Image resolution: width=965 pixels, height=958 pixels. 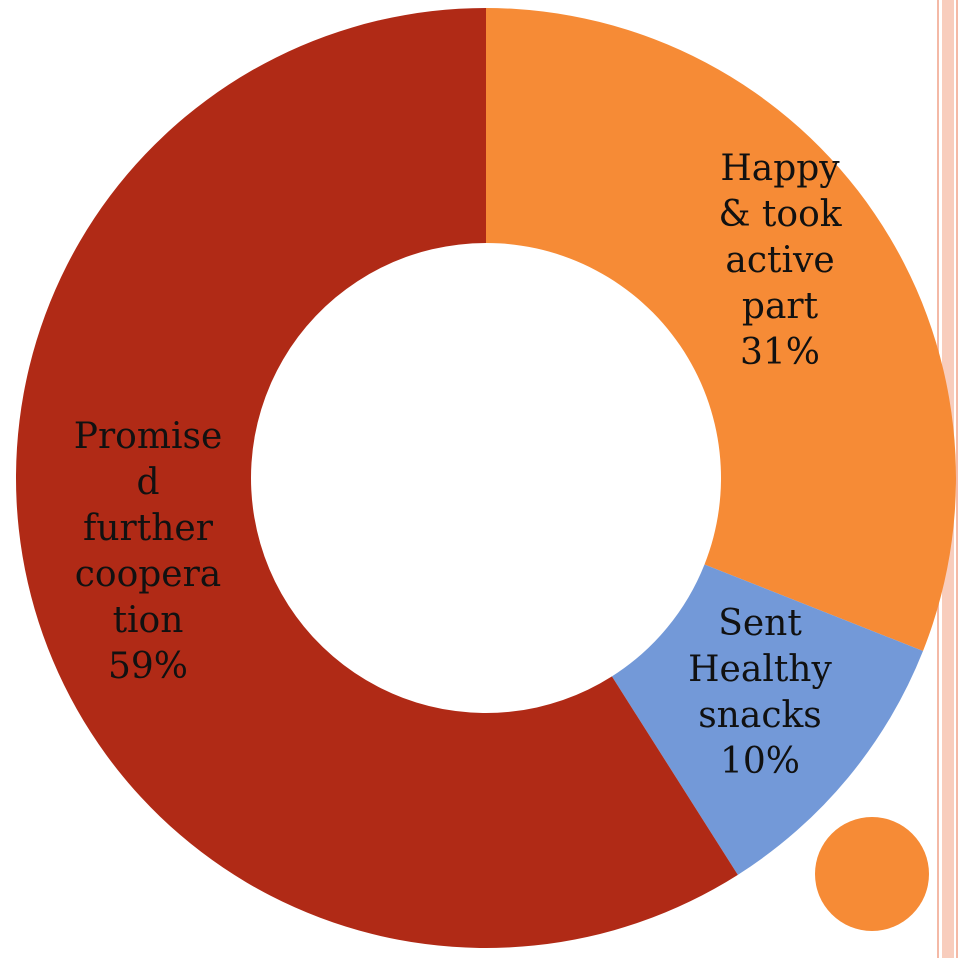 I want to click on slice-label-line: active, so click(x=779, y=260).